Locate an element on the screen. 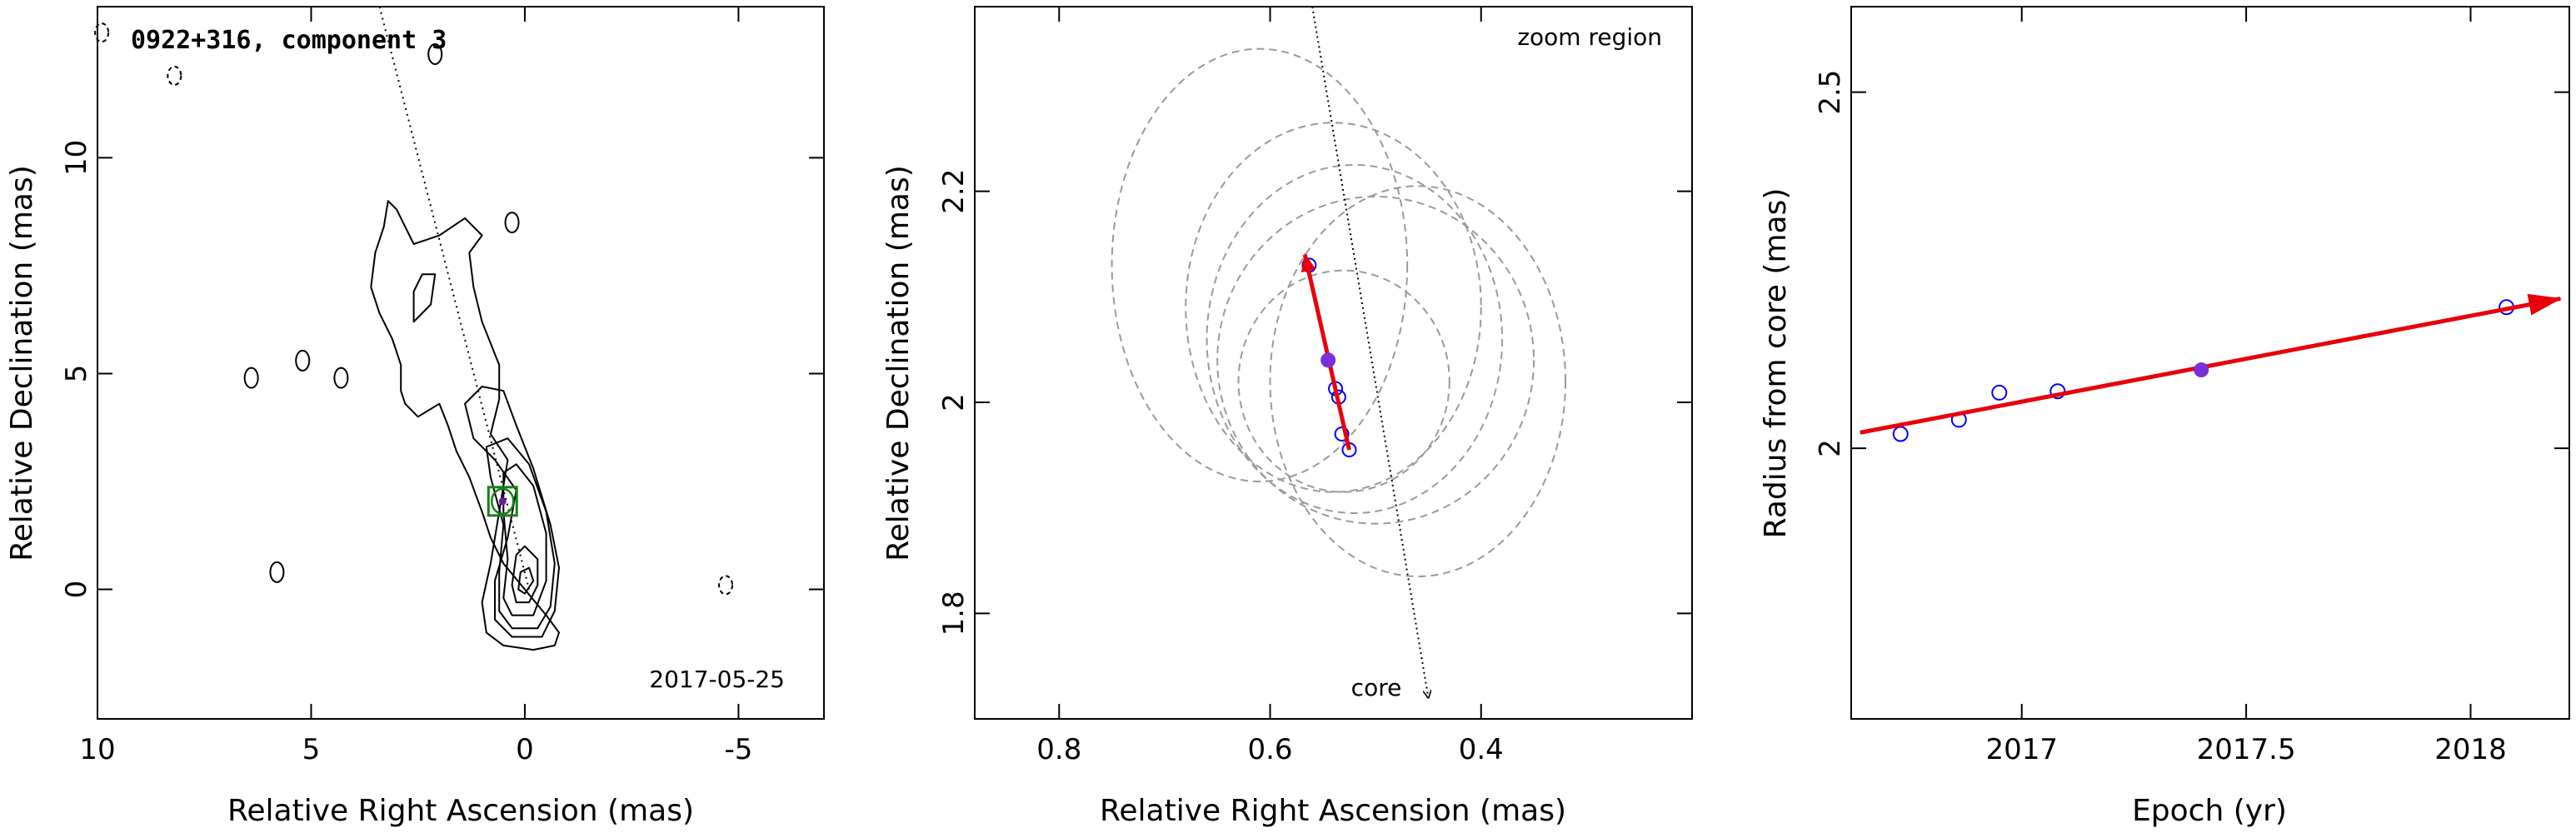  map-y-axis-label: Relative Declination (mas) is located at coordinates (22, 363).